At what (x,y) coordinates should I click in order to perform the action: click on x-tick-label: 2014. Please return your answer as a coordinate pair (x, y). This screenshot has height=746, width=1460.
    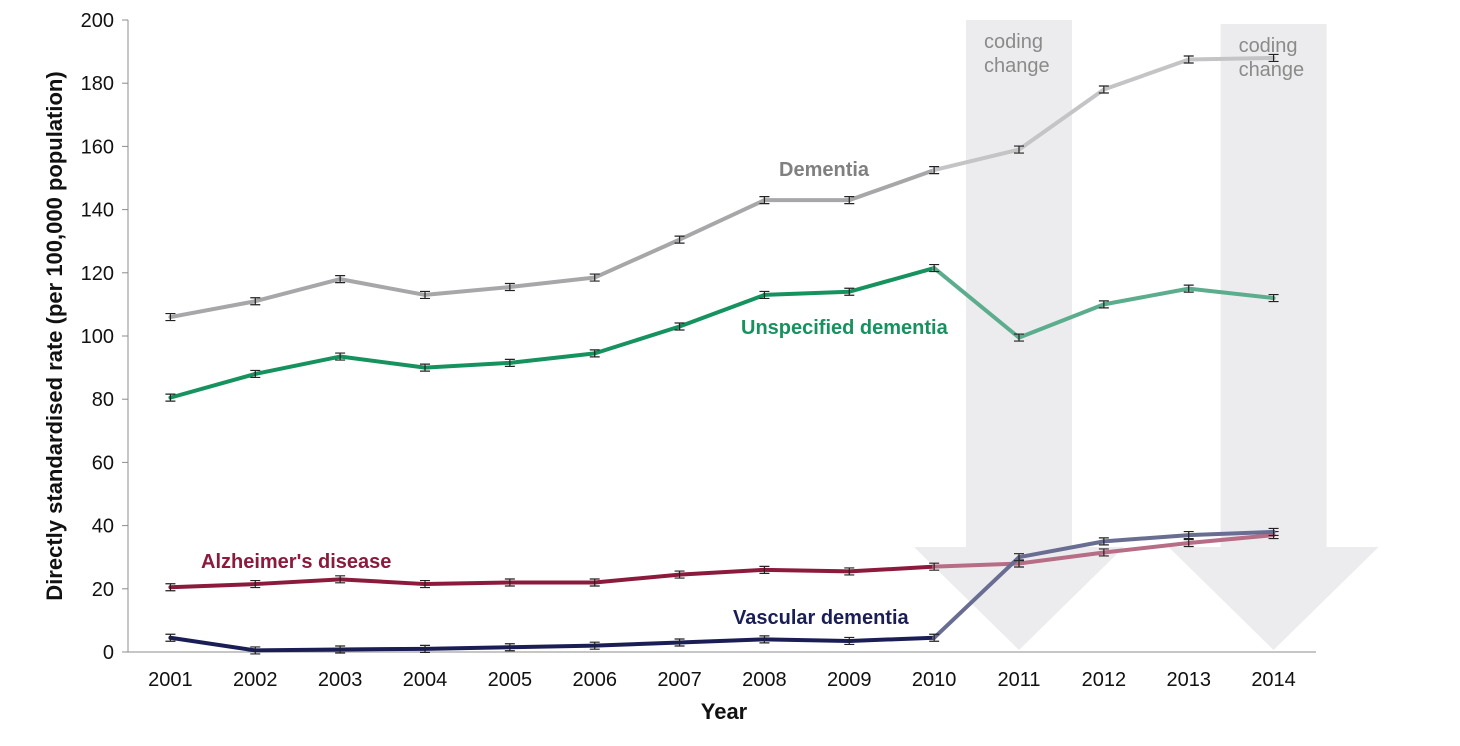
    Looking at the image, I should click on (1273, 680).